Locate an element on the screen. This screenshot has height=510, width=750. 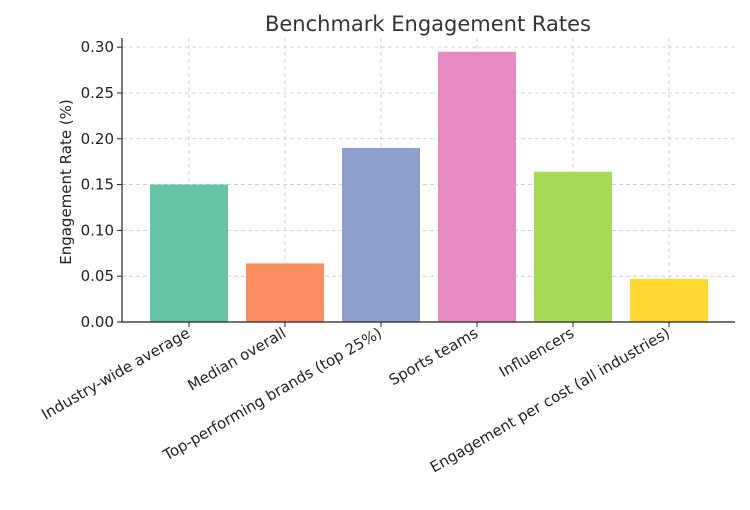
y-axis-label: Engagement Rate (%) is located at coordinates (66, 182).